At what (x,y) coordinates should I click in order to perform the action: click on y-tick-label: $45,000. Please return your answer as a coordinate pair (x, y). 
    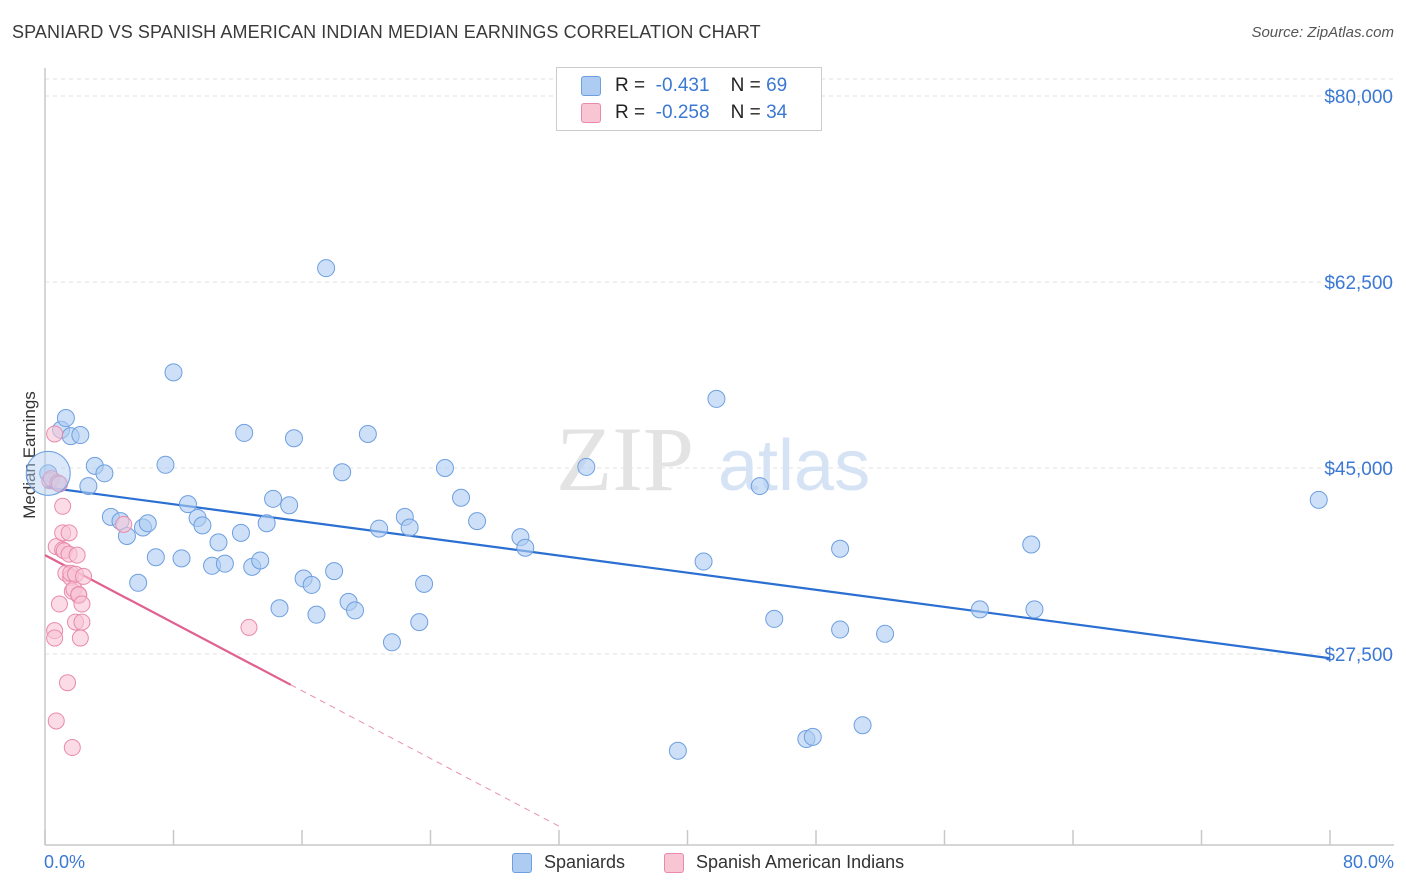
    Looking at the image, I should click on (1358, 469).